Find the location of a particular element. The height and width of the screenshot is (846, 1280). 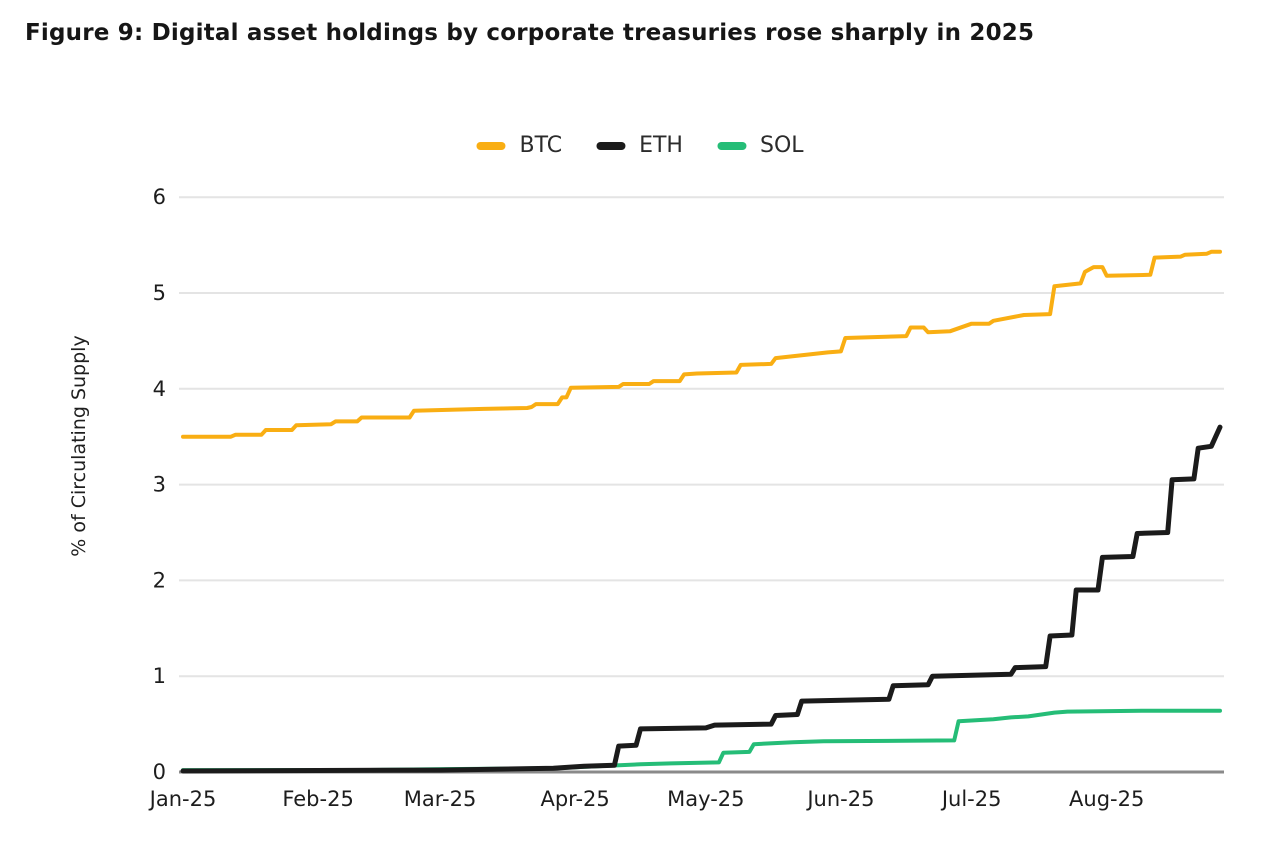

x-tick-label: Jun-25 is located at coordinates (839, 799).